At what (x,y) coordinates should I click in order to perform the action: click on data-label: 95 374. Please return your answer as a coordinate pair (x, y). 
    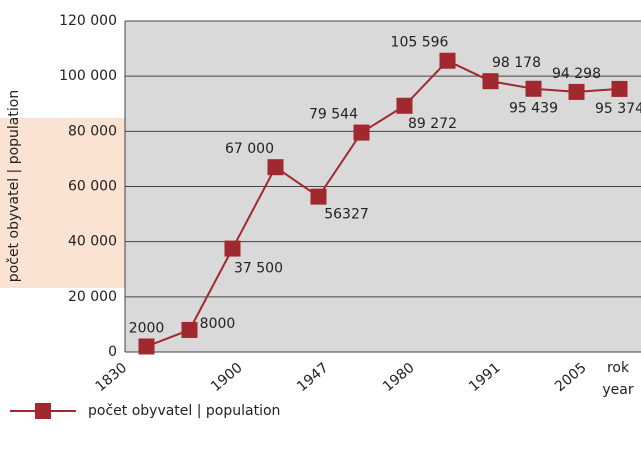
    Looking at the image, I should click on (618, 109).